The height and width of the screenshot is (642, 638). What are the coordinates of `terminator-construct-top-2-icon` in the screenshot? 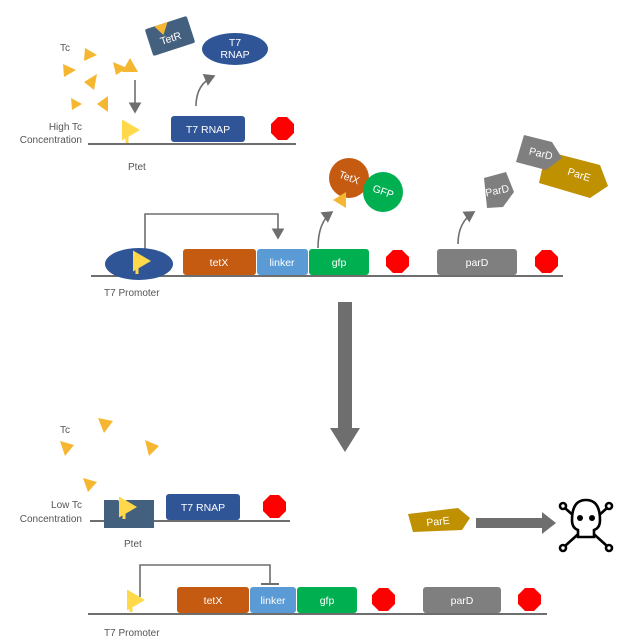 It's located at (546, 261).